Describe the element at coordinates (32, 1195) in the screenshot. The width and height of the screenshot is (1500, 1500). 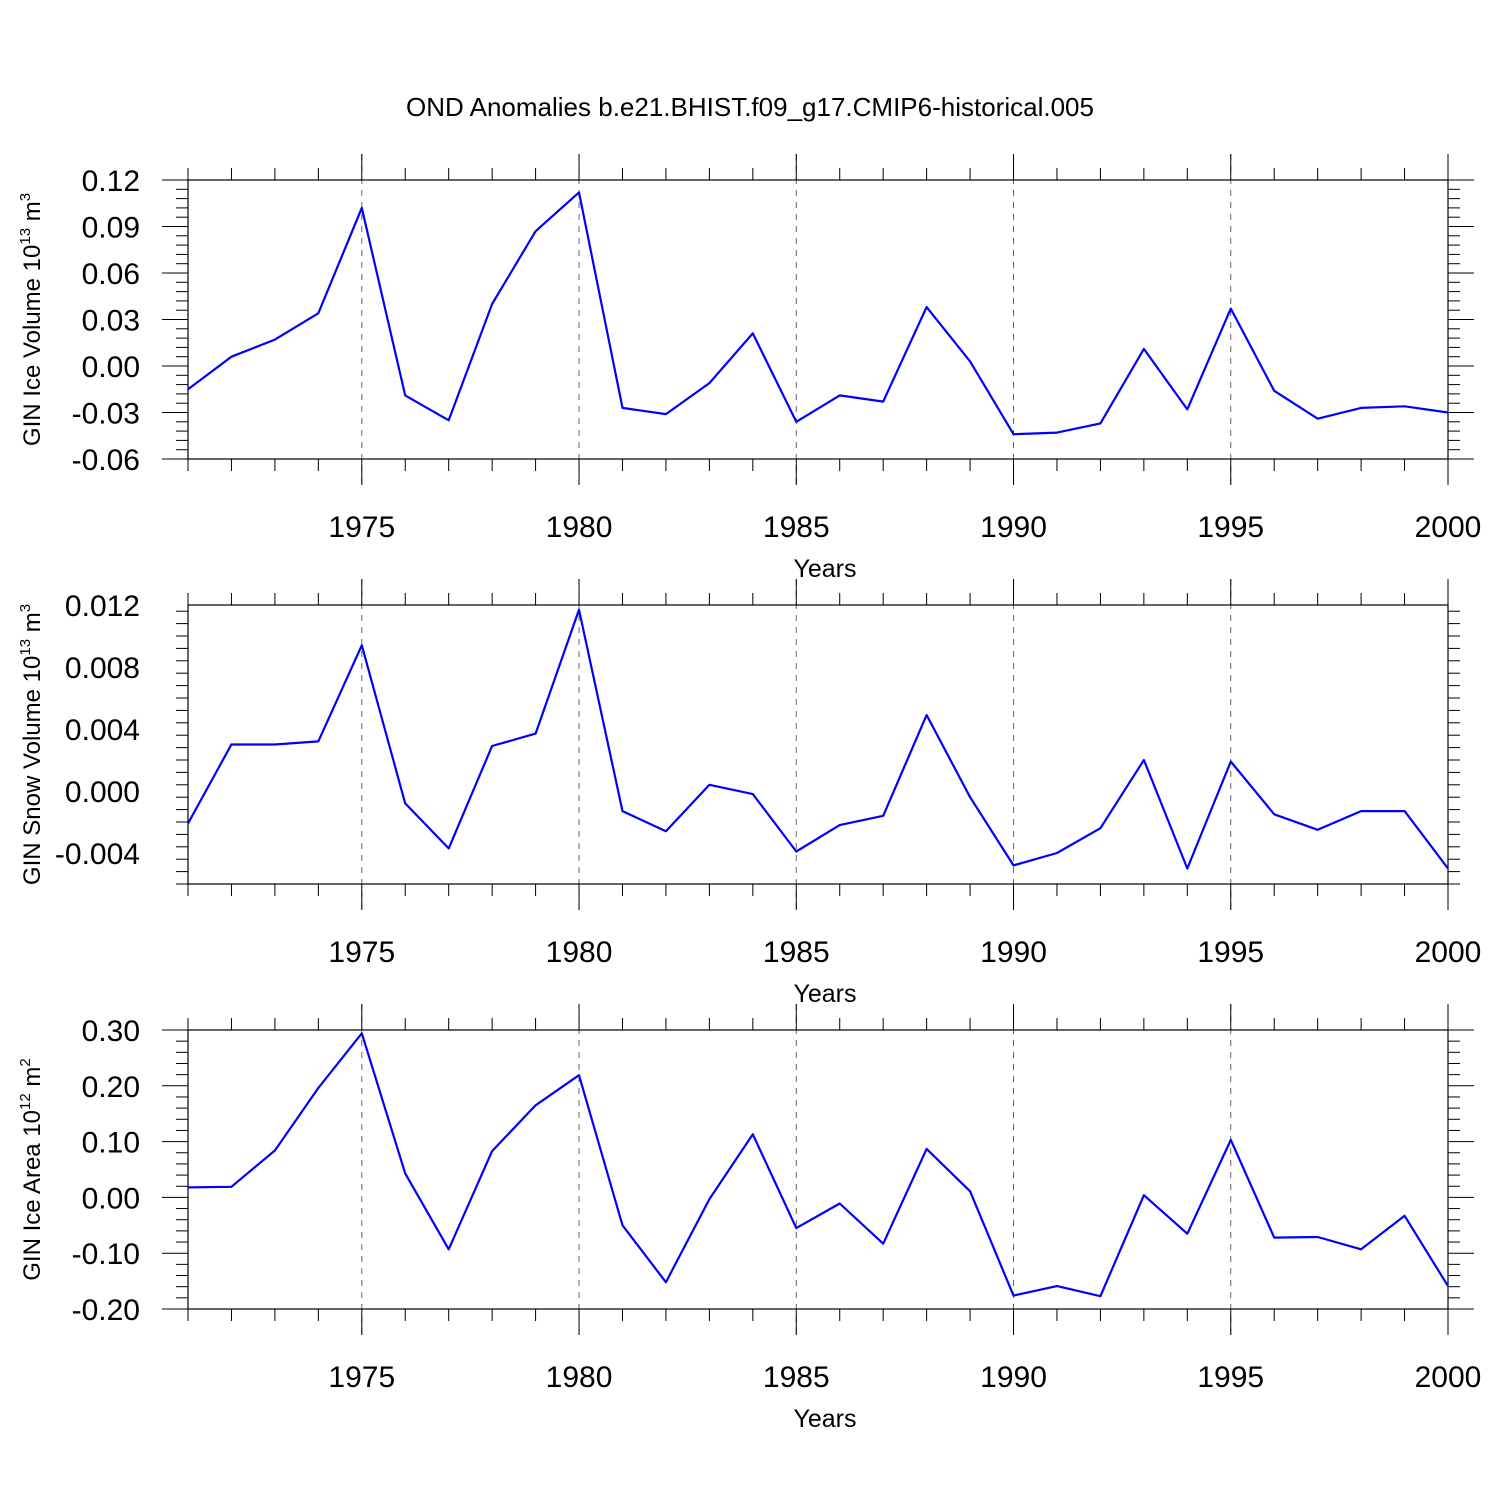
I see `y-axis-title-text: GIN Ice Area 10` at that location.